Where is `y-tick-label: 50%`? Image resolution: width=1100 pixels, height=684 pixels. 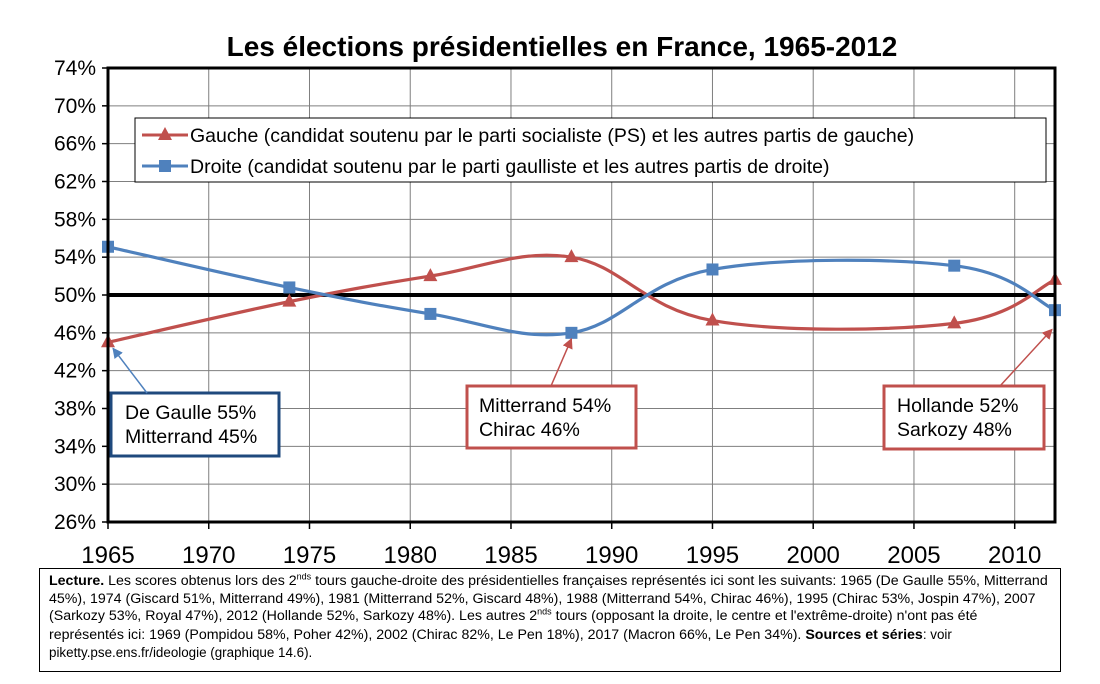 y-tick-label: 50% is located at coordinates (75, 295).